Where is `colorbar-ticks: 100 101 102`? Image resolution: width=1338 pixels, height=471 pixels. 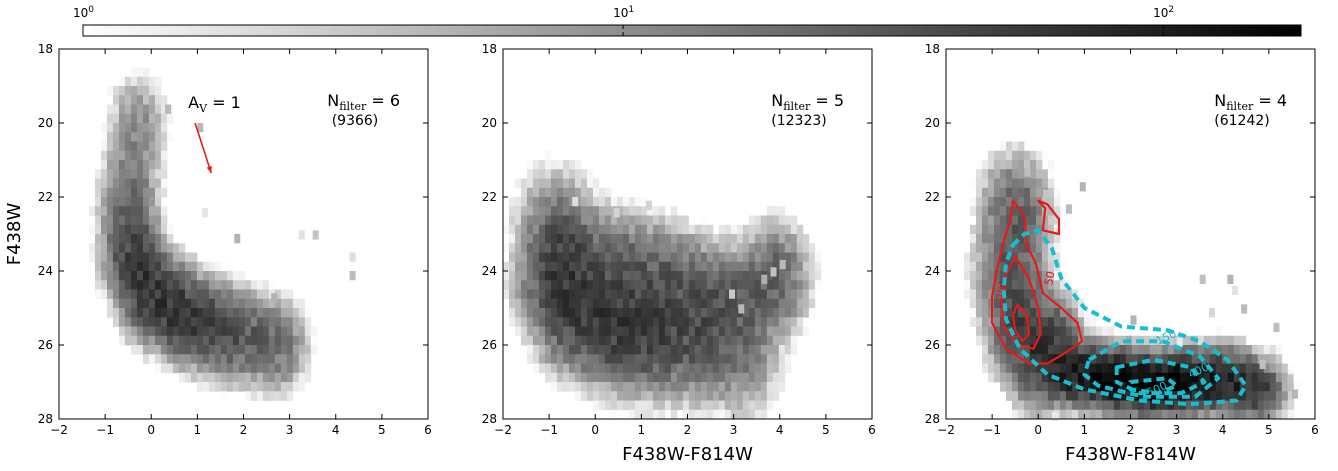
colorbar-ticks: 100 101 102 is located at coordinates (623, 20).